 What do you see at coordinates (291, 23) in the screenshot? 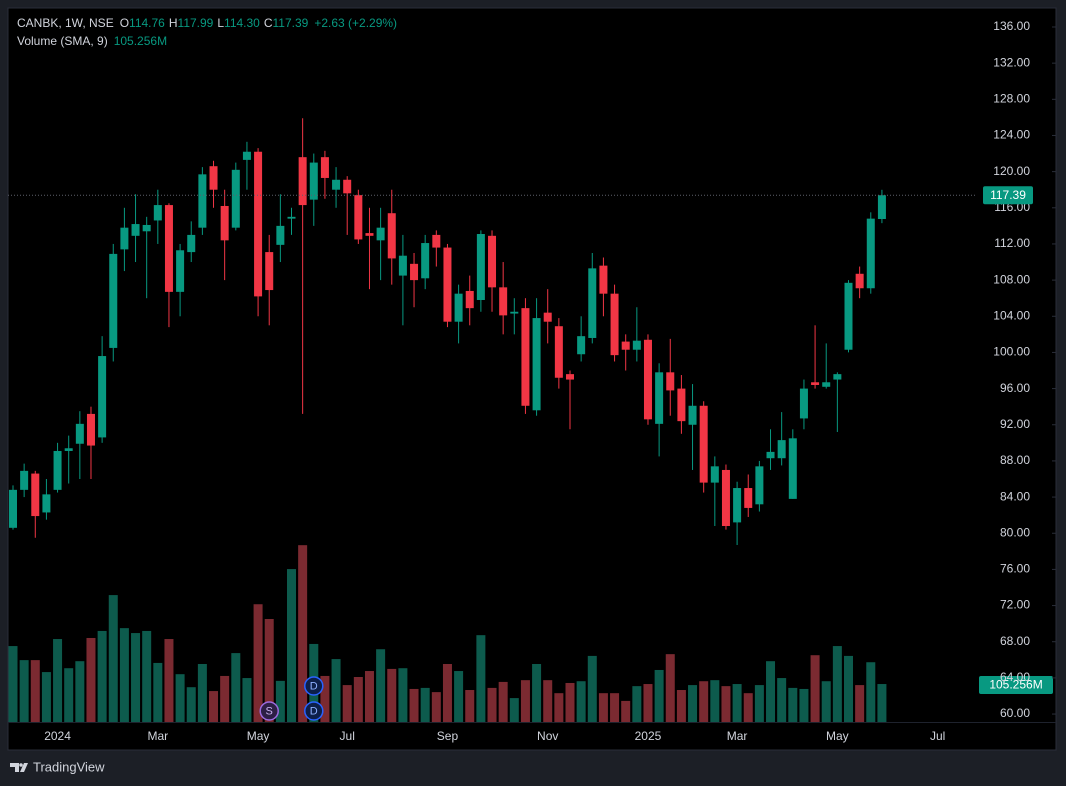
I see `ohlc-value: 117.39` at bounding box center [291, 23].